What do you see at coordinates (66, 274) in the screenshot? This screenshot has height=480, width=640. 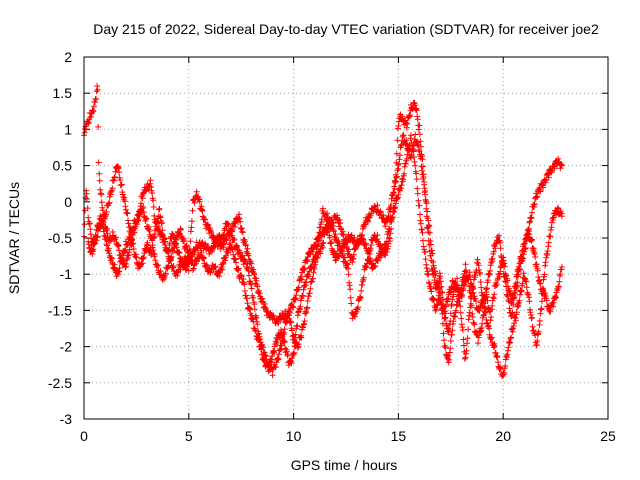 I see `y-tick-label: -1` at bounding box center [66, 274].